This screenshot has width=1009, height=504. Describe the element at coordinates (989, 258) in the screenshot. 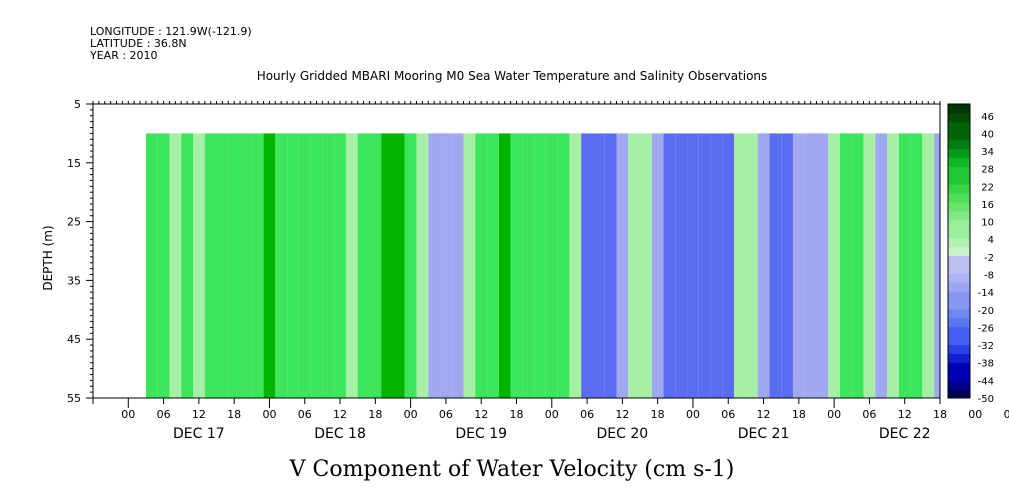

I see `colorbar-label: -2` at that location.